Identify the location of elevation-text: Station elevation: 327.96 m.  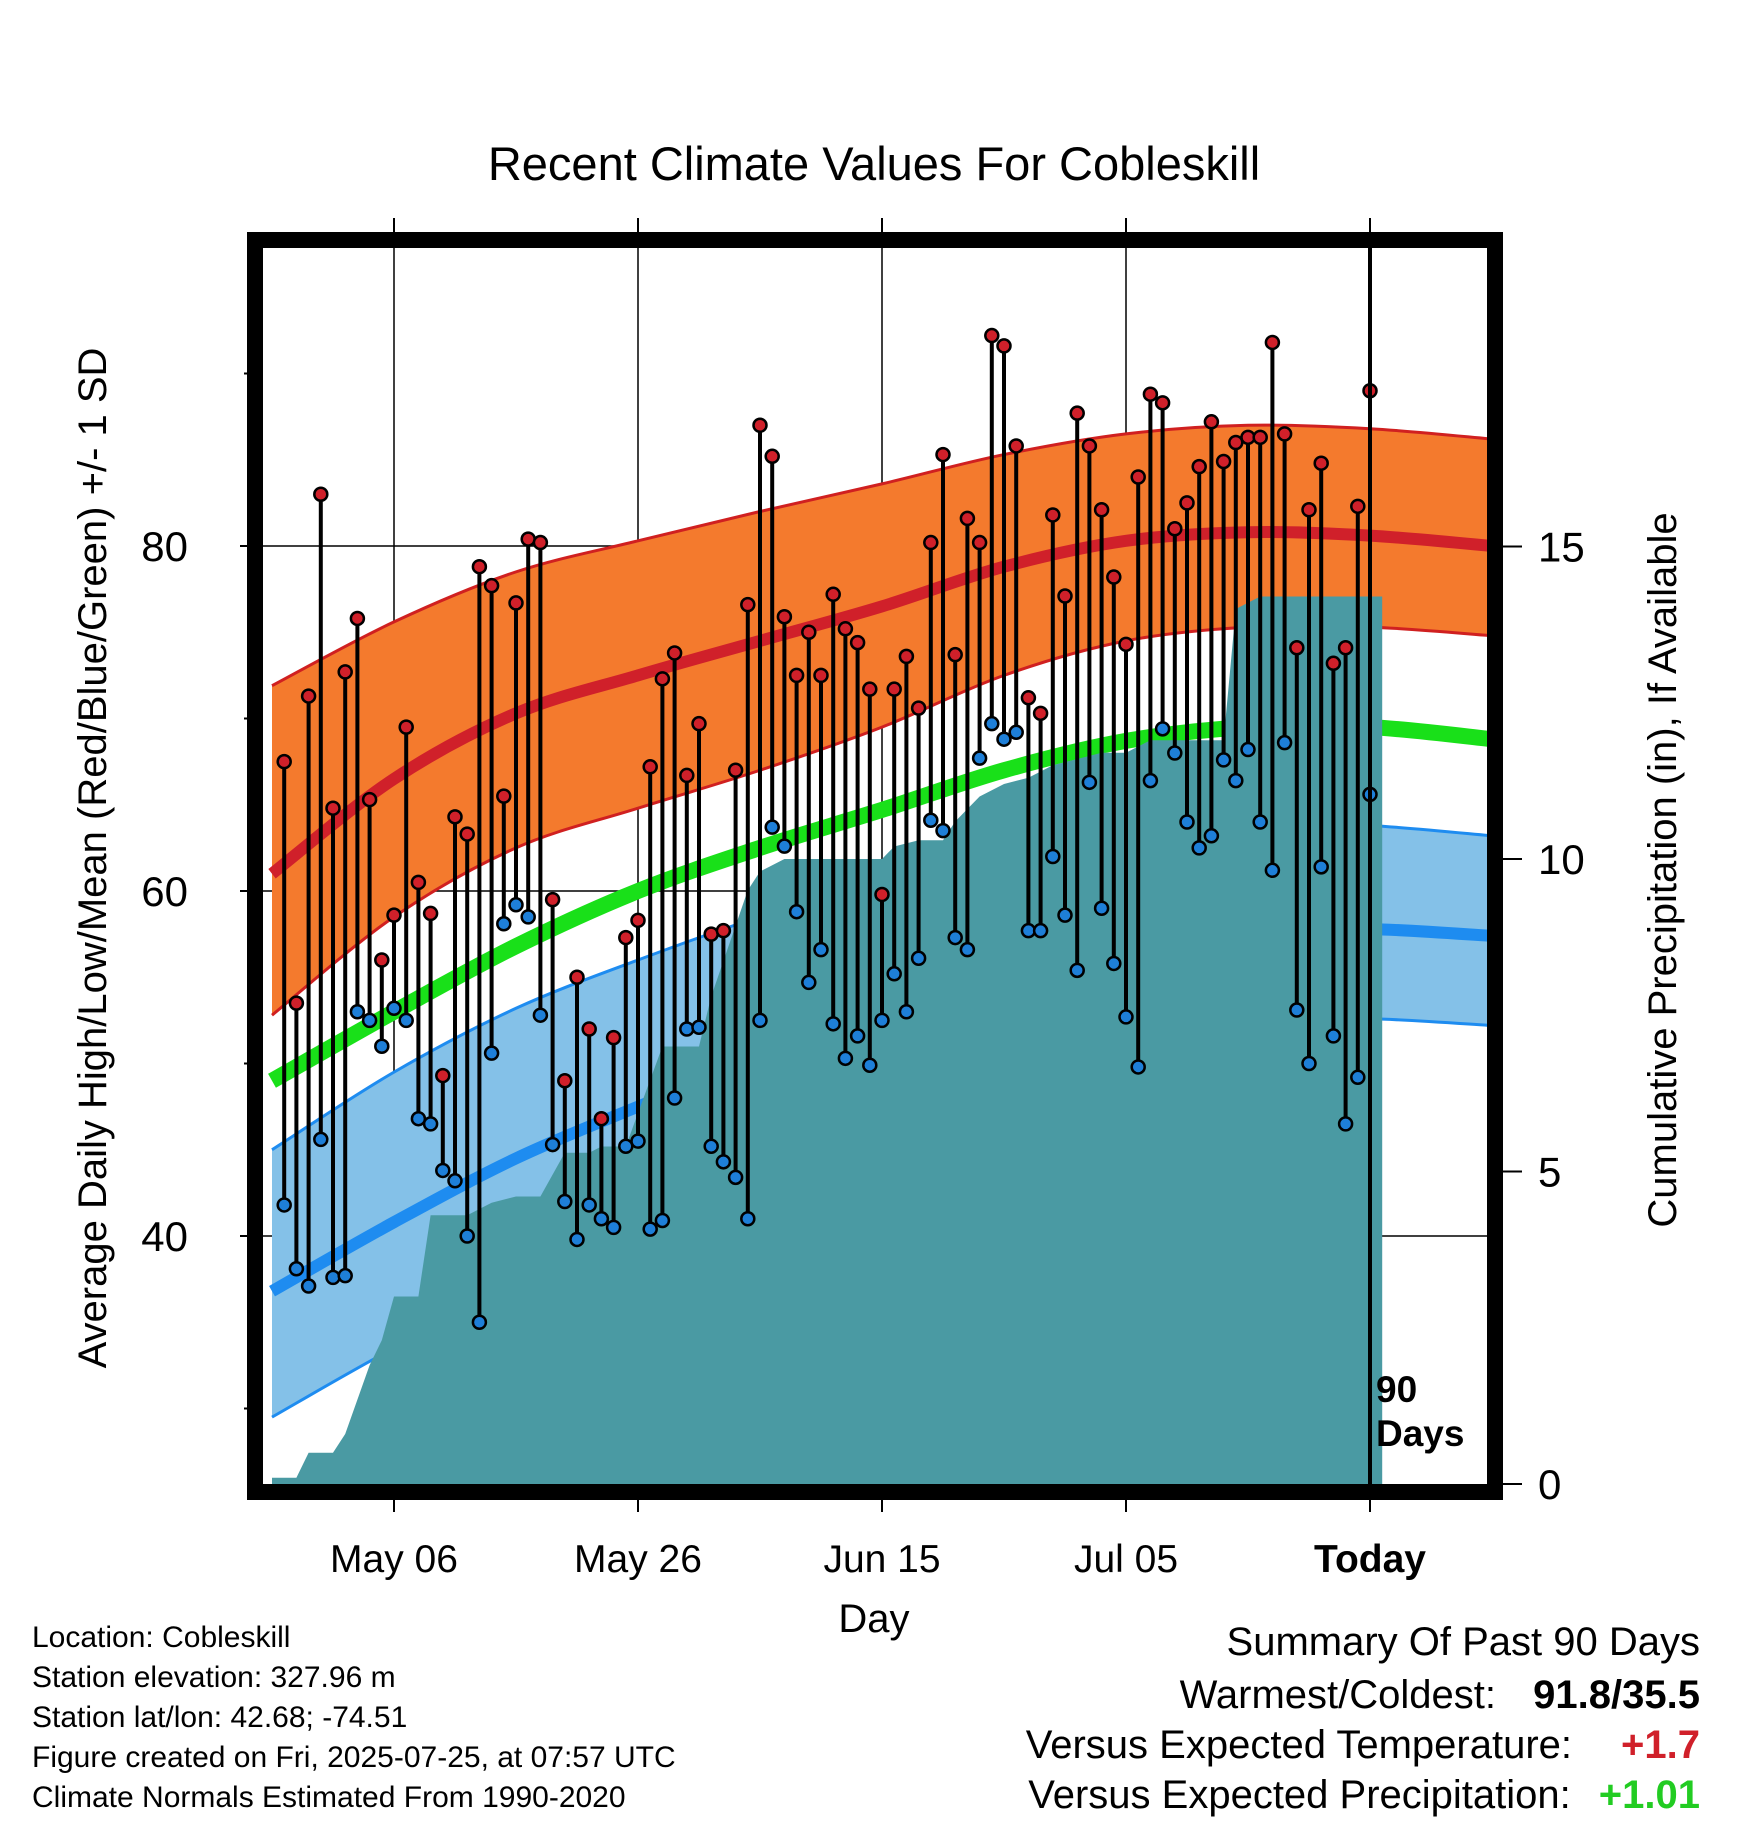
(214, 1677).